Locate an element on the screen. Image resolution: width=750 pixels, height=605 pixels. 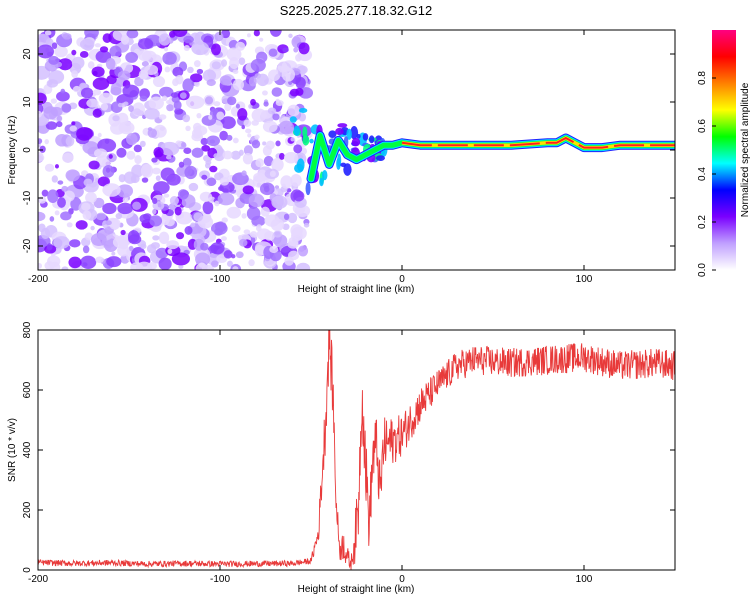
colorbar-tick-label: 0.8 is located at coordinates (702, 78).